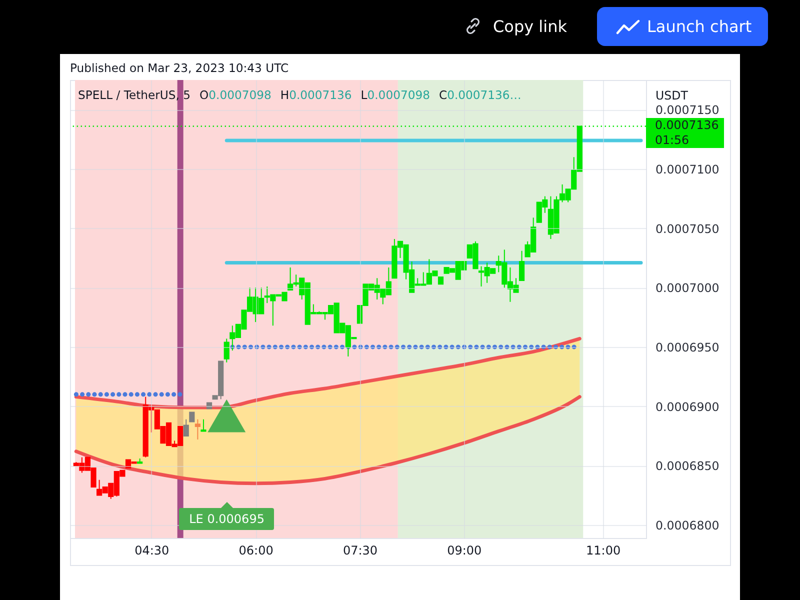  What do you see at coordinates (688, 288) in the screenshot?
I see `y-tick-label: 0.0007000` at bounding box center [688, 288].